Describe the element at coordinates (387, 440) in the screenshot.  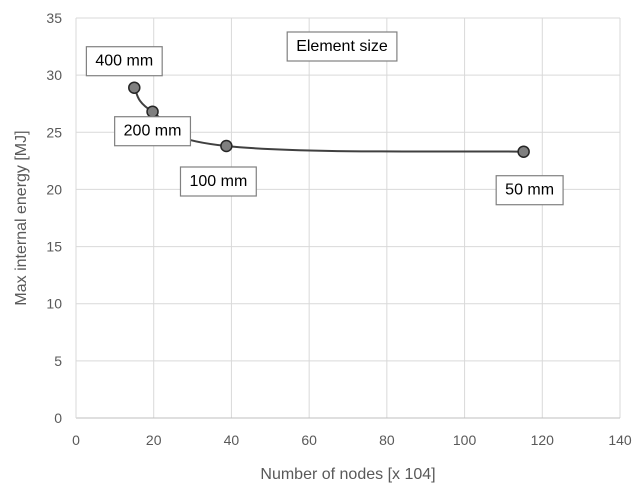
I see `x-tick-label: 80` at that location.